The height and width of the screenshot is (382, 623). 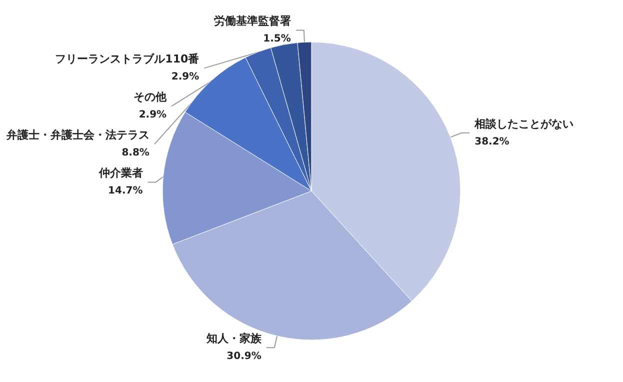 I want to click on data-label: 8.8%, so click(x=136, y=153).